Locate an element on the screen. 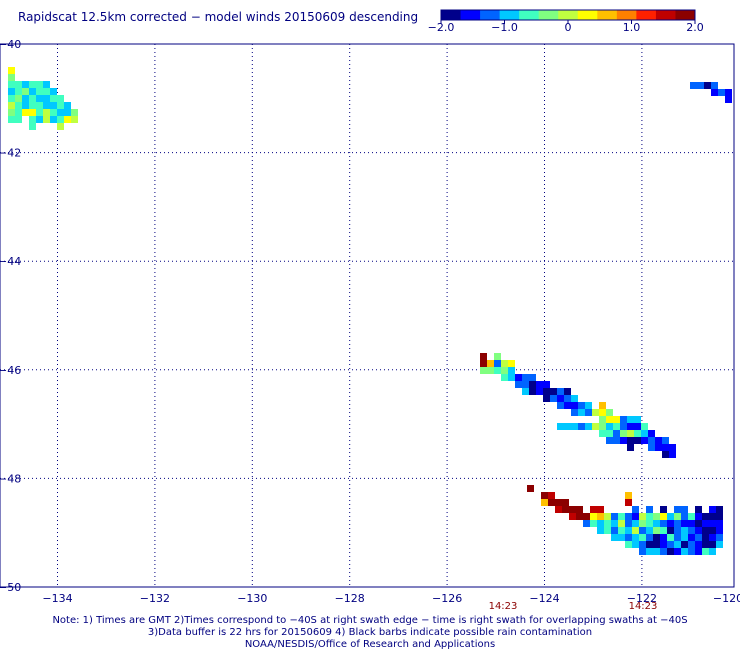 The image size is (740, 651). colorbar: −2.0 −1.0 0 1.0 2.0 is located at coordinates (566, 21).